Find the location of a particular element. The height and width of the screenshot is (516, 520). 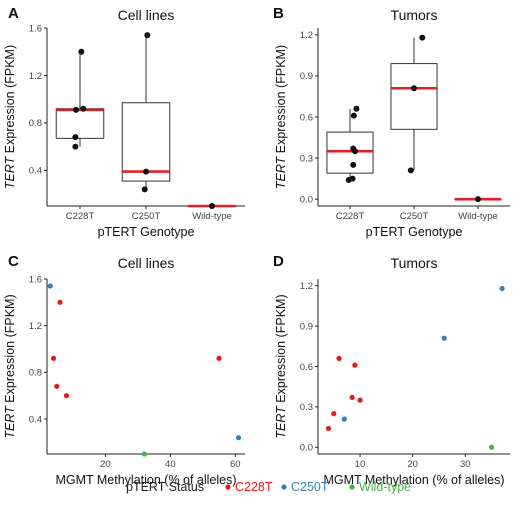

panel-letter: D is located at coordinates (278, 261).